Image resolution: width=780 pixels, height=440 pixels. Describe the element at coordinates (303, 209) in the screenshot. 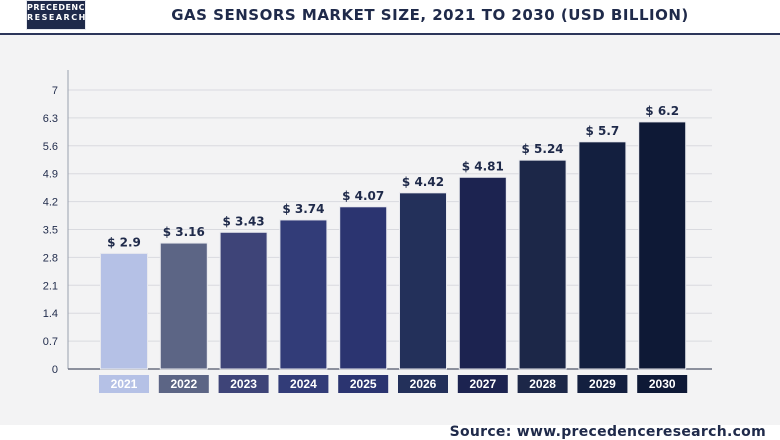

I see `data-label: $ 3.74` at that location.